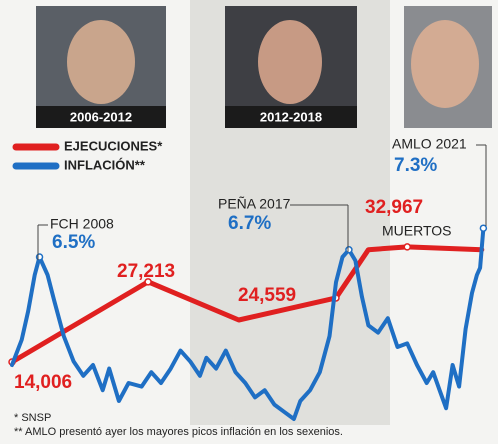 Image resolution: width=498 pixels, height=444 pixels. What do you see at coordinates (146, 271) in the screenshot?
I see `value-label: 27,213` at bounding box center [146, 271].